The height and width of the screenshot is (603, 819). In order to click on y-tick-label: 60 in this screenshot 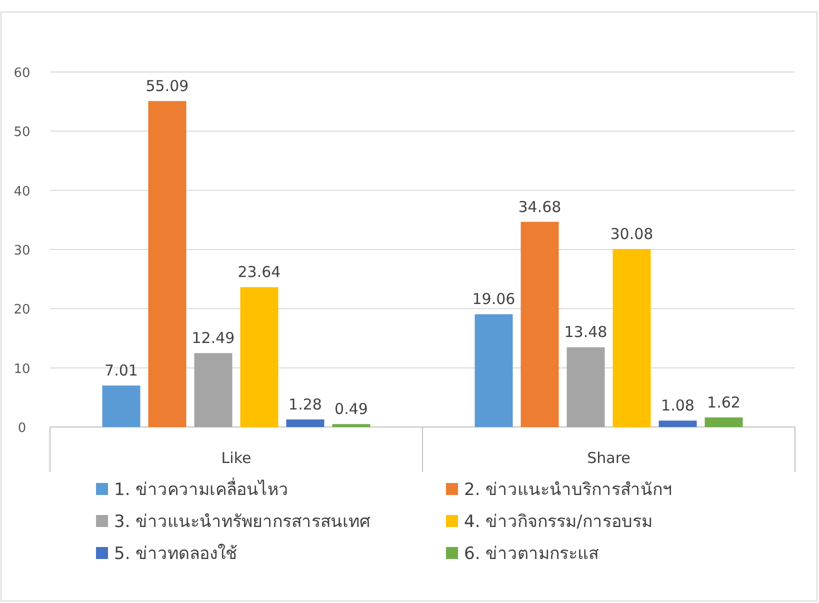, I will do `click(22, 73)`.